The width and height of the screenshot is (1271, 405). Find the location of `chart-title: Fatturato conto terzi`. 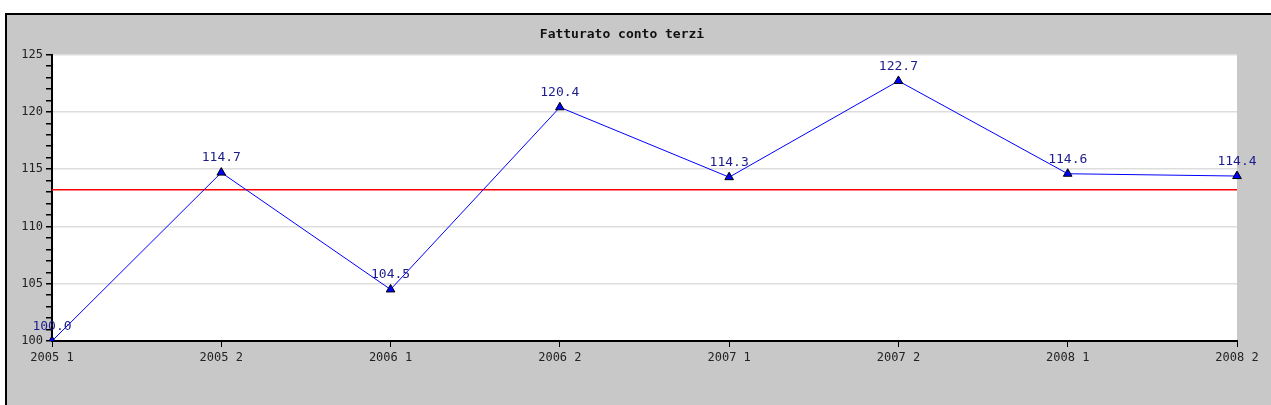

chart-title: Fatturato conto terzi is located at coordinates (622, 34).